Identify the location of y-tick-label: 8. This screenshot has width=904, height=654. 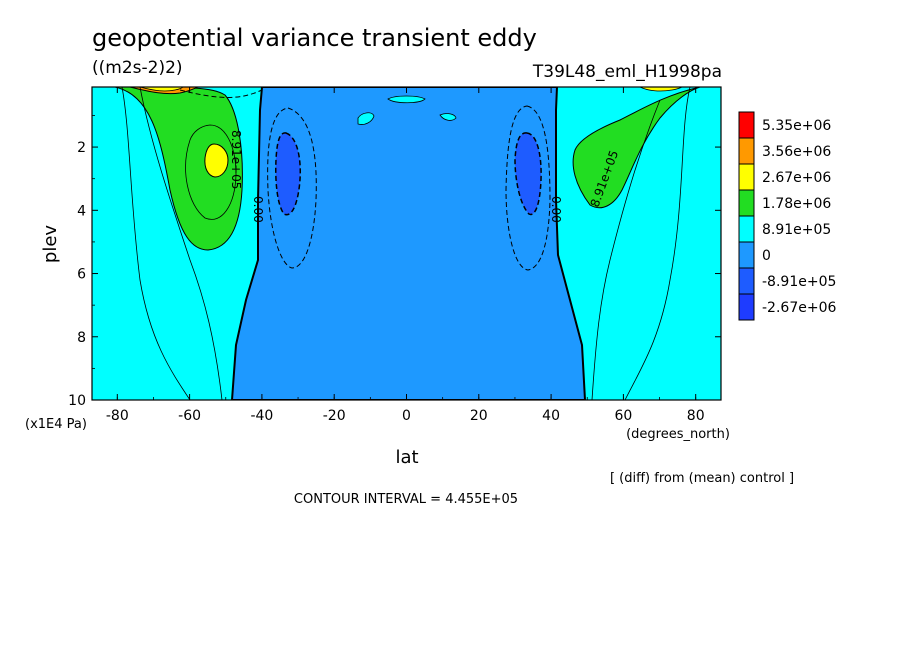
(81, 338).